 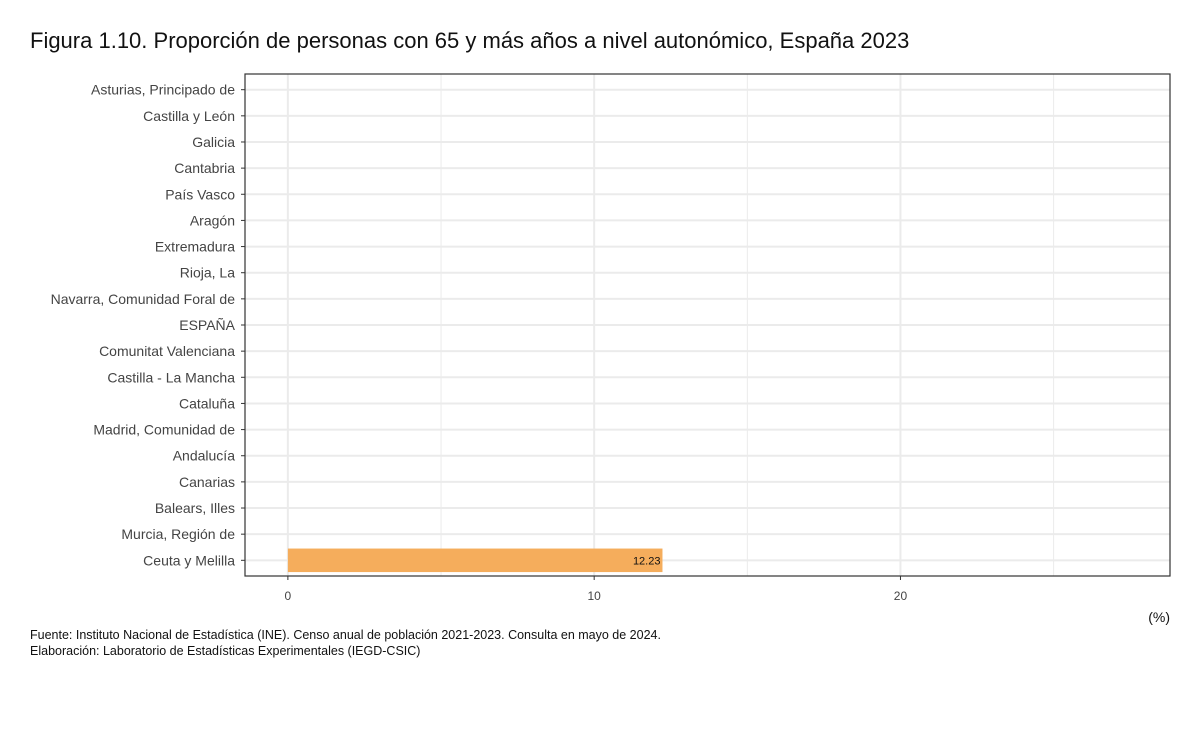 I want to click on category-label: Extremadura, so click(x=195, y=247).